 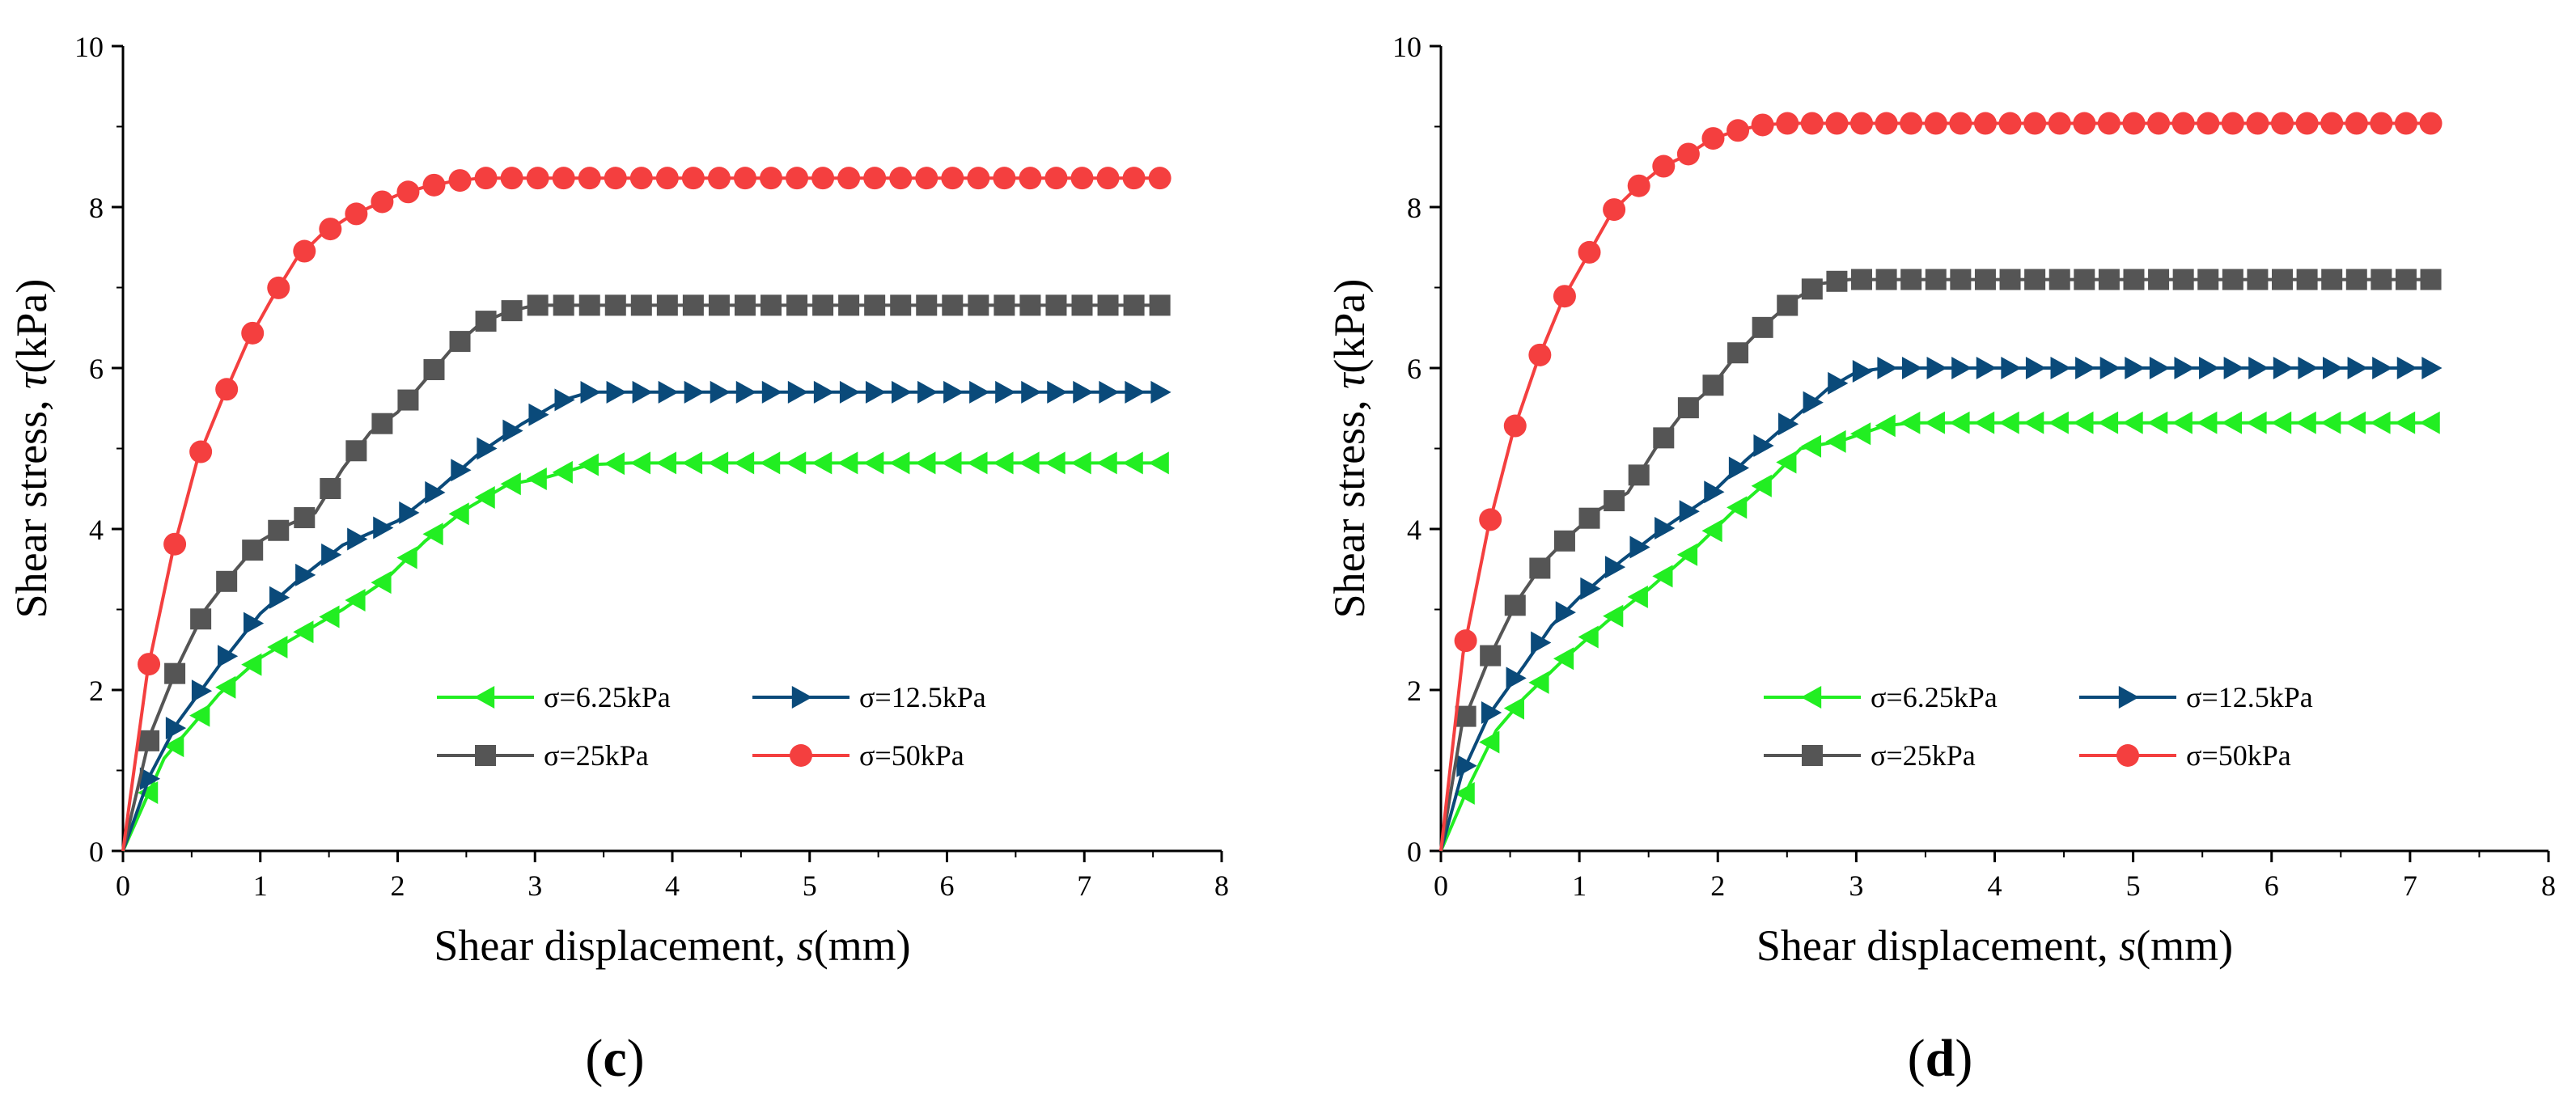 What do you see at coordinates (711, 726) in the screenshot?
I see `legend: σ=6.25kPa σ=12.5kPa σ=25kPa σ=50kPa` at bounding box center [711, 726].